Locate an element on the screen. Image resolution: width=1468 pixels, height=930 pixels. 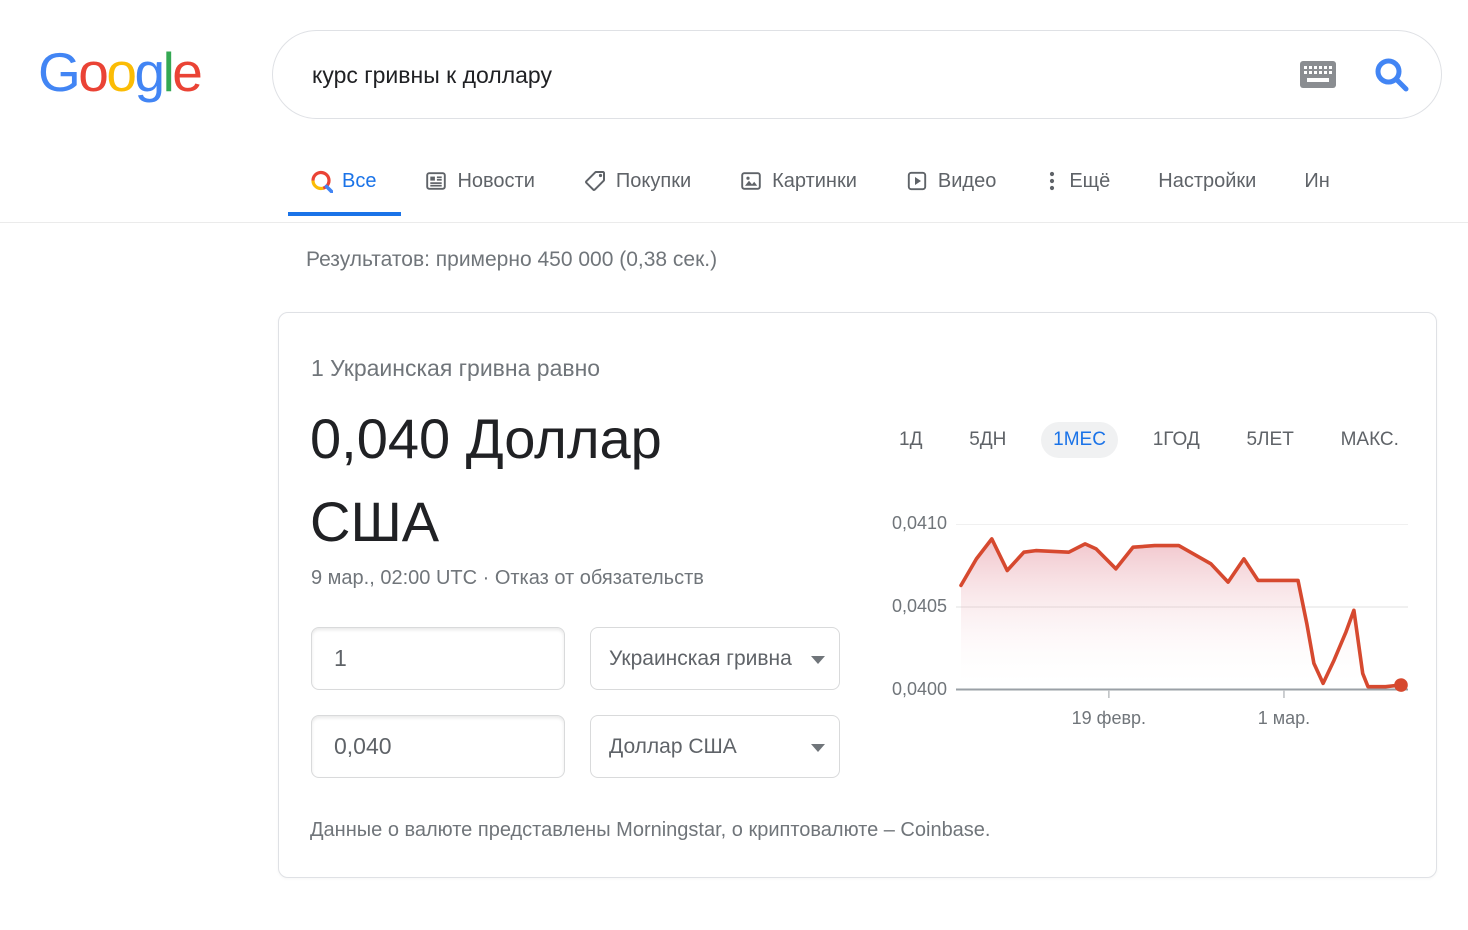
tab-settings: Настройки is located at coordinates (1207, 181).